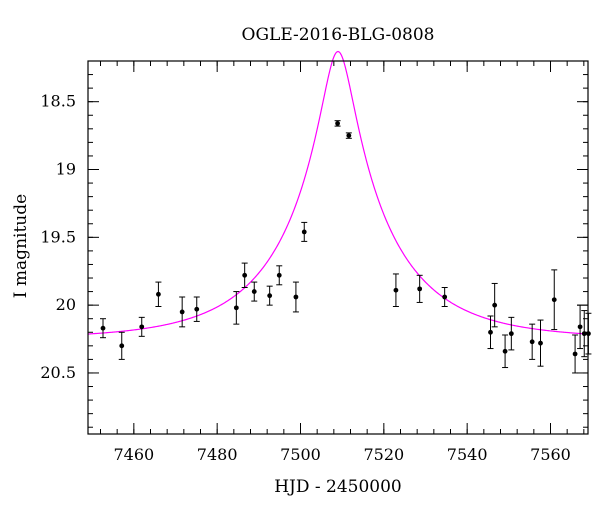  Describe the element at coordinates (383, 454) in the screenshot. I see `x-tick-label: 7520` at that location.